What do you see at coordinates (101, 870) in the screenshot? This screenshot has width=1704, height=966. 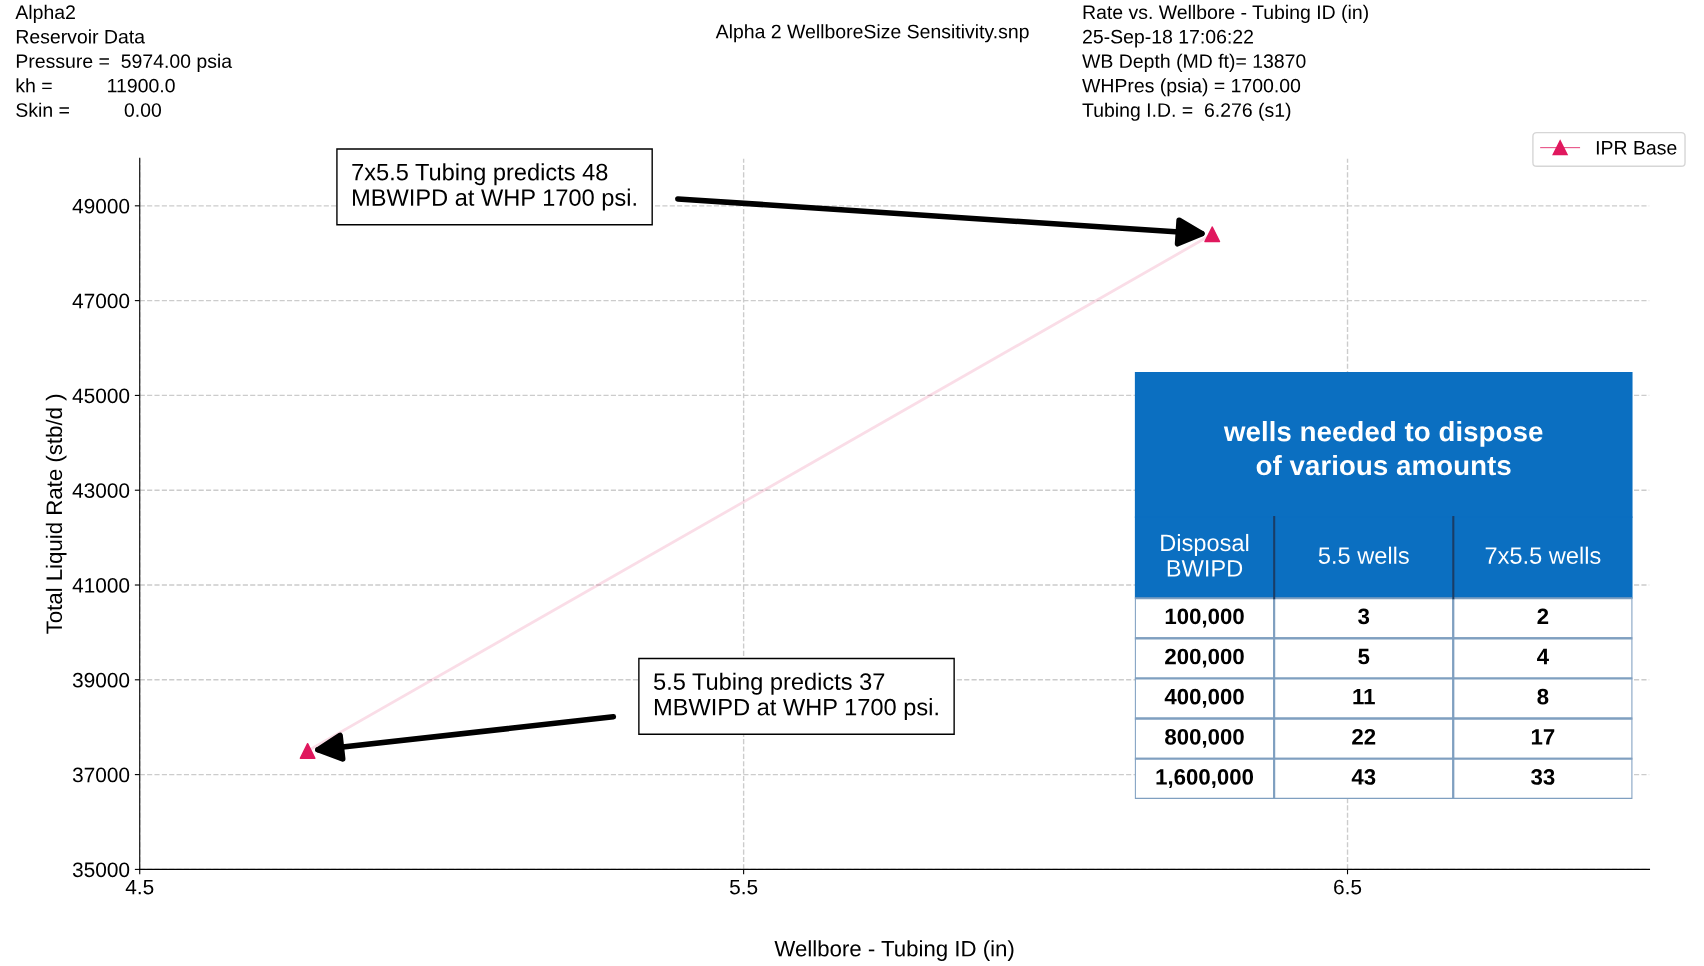 I see `y-tick-label: 35000` at bounding box center [101, 870].